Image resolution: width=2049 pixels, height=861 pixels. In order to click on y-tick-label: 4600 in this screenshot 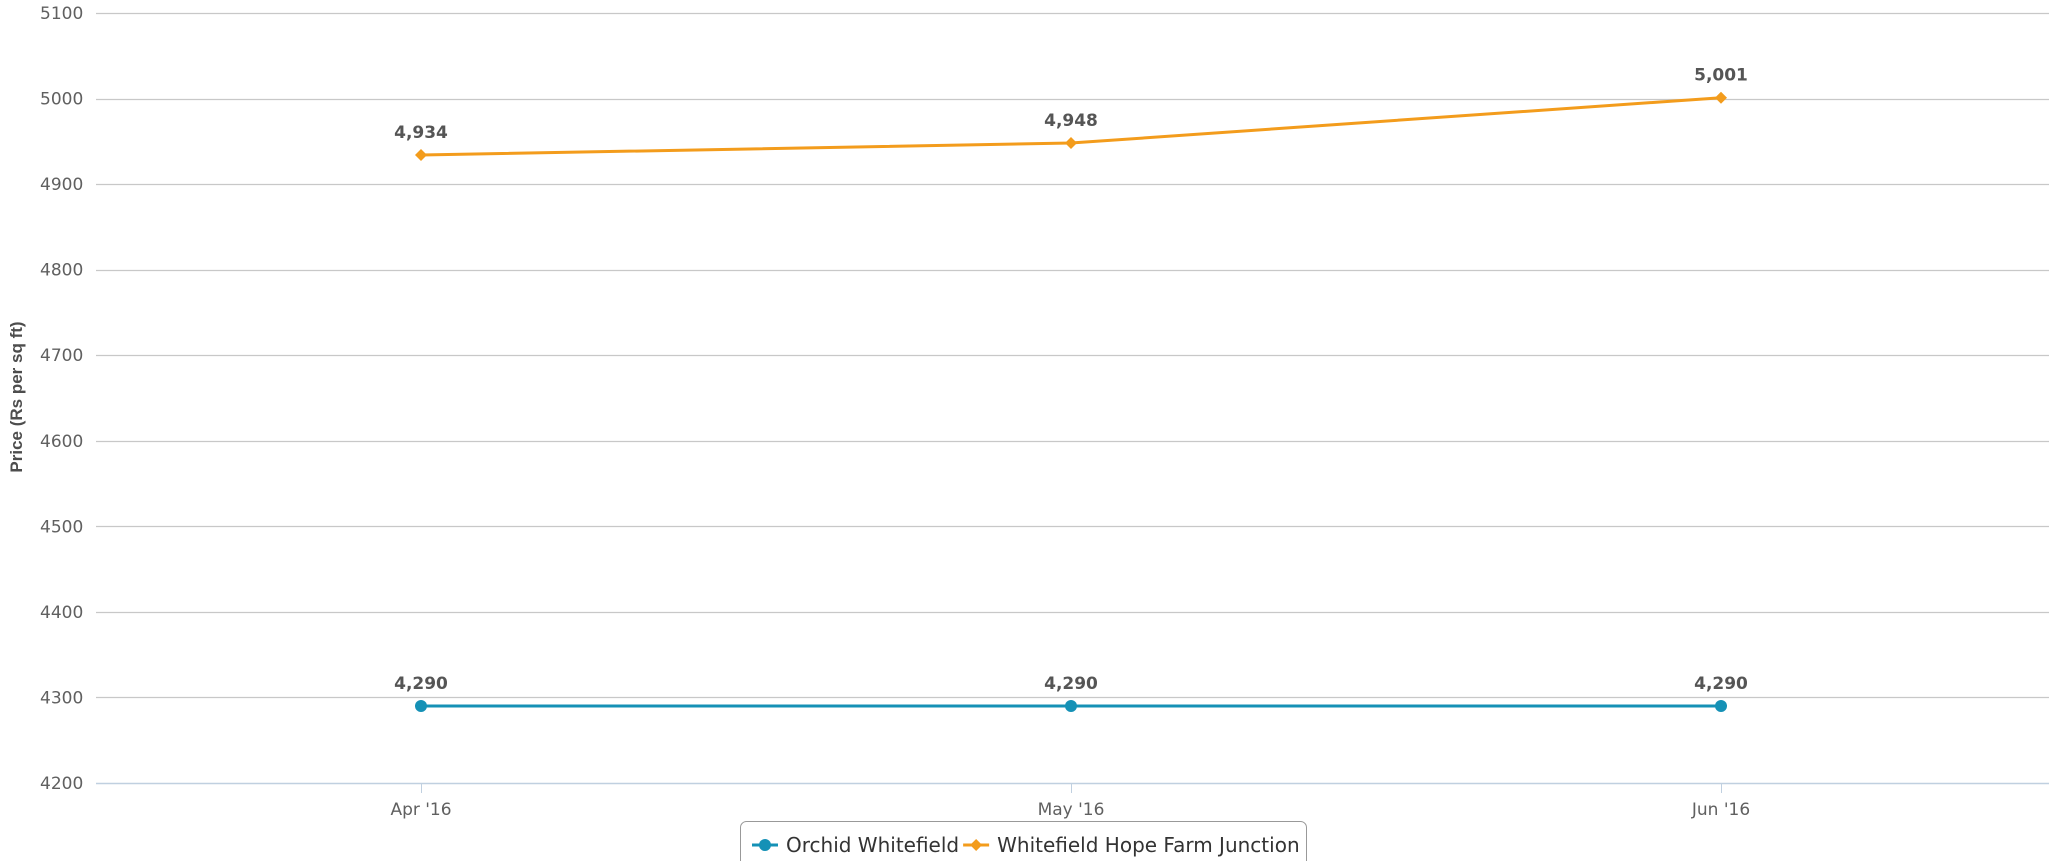, I will do `click(61, 442)`.